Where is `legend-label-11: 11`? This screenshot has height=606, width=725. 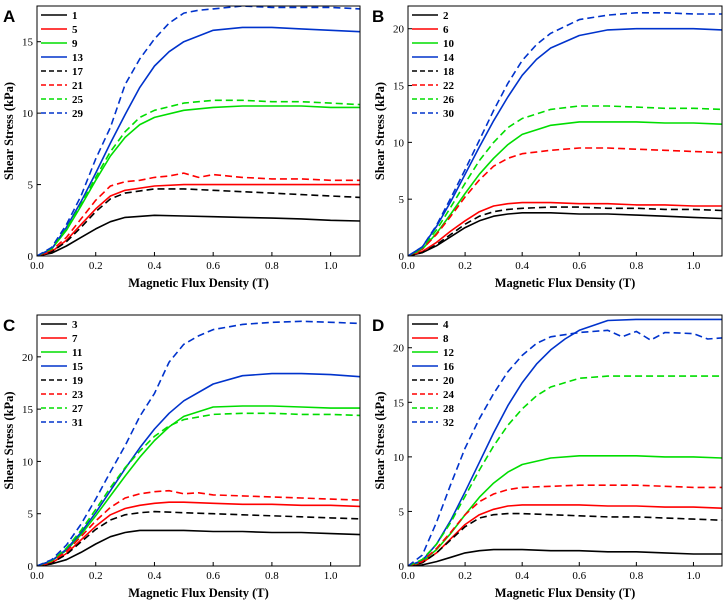 legend-label-11: 11 is located at coordinates (77, 353).